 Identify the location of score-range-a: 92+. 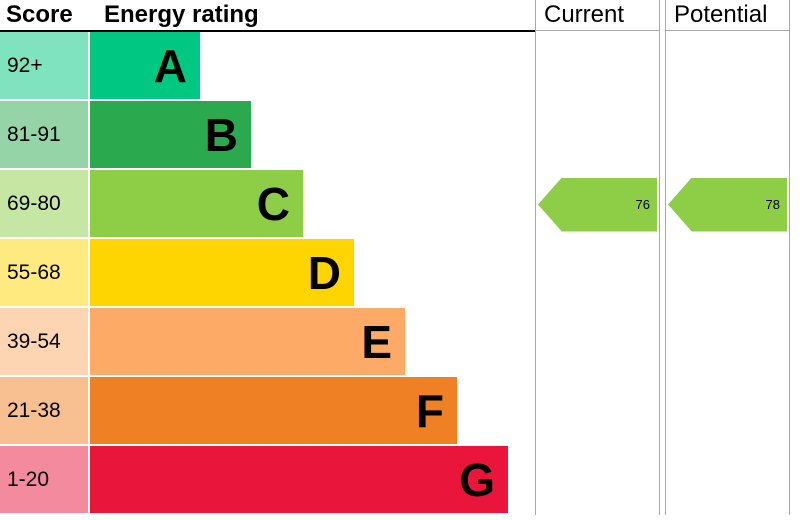
(45, 66).